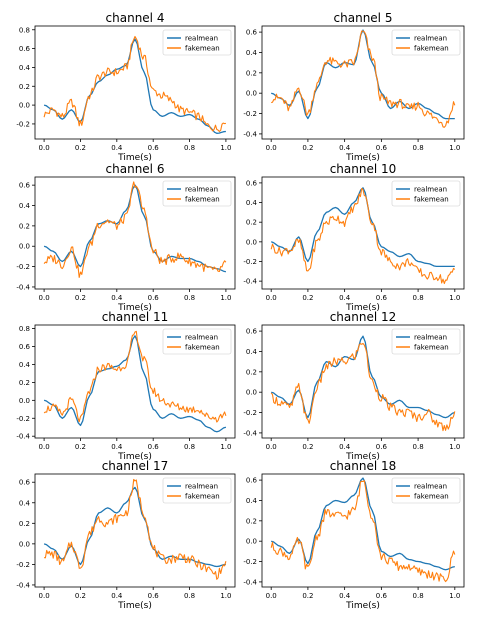 Image resolution: width=480 pixels, height=629 pixels. Describe the element at coordinates (363, 169) in the screenshot. I see `subplot-title: channel 10` at that location.